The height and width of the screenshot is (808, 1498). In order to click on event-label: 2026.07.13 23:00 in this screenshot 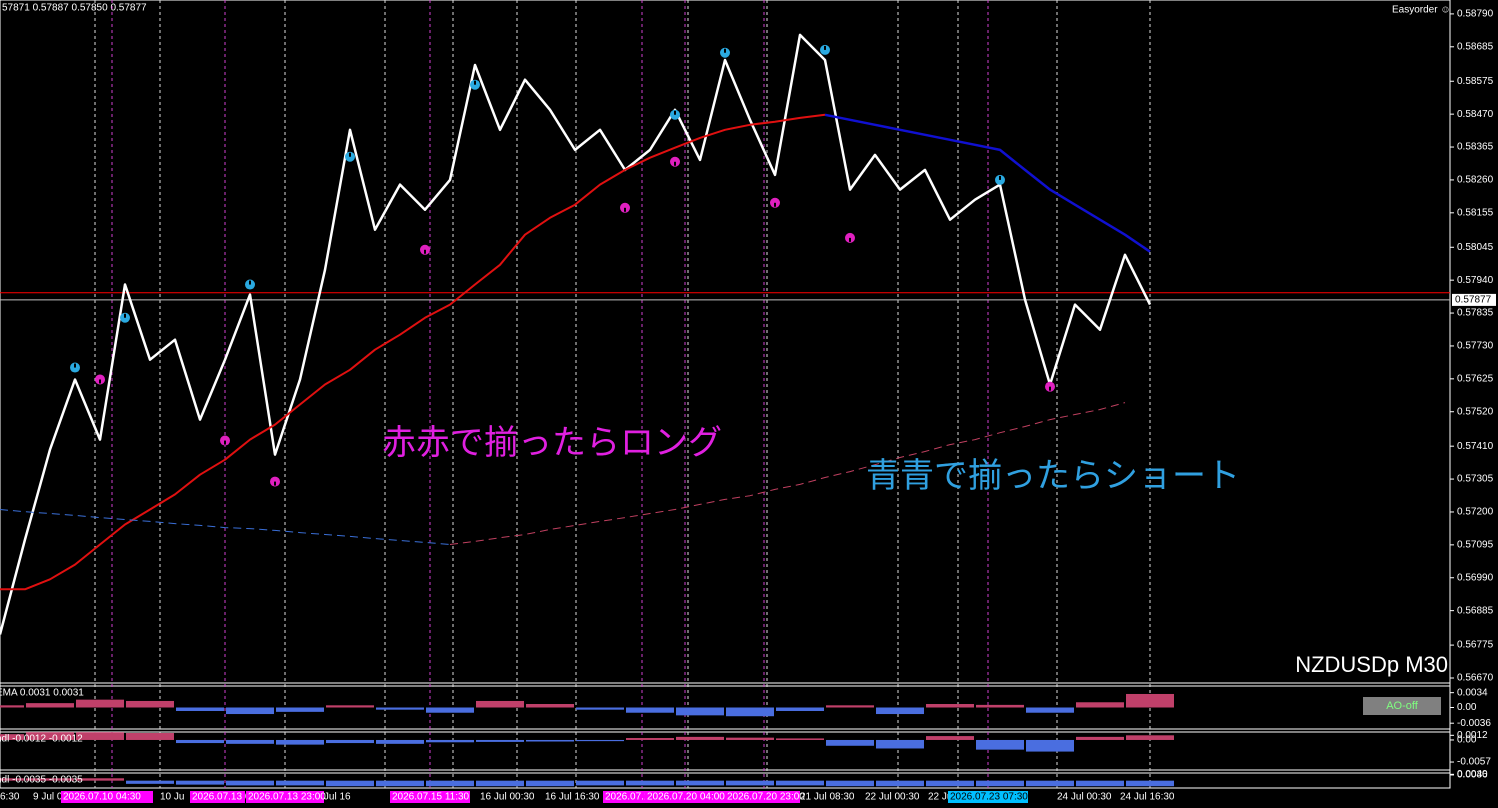, I will do `click(287, 797)`.